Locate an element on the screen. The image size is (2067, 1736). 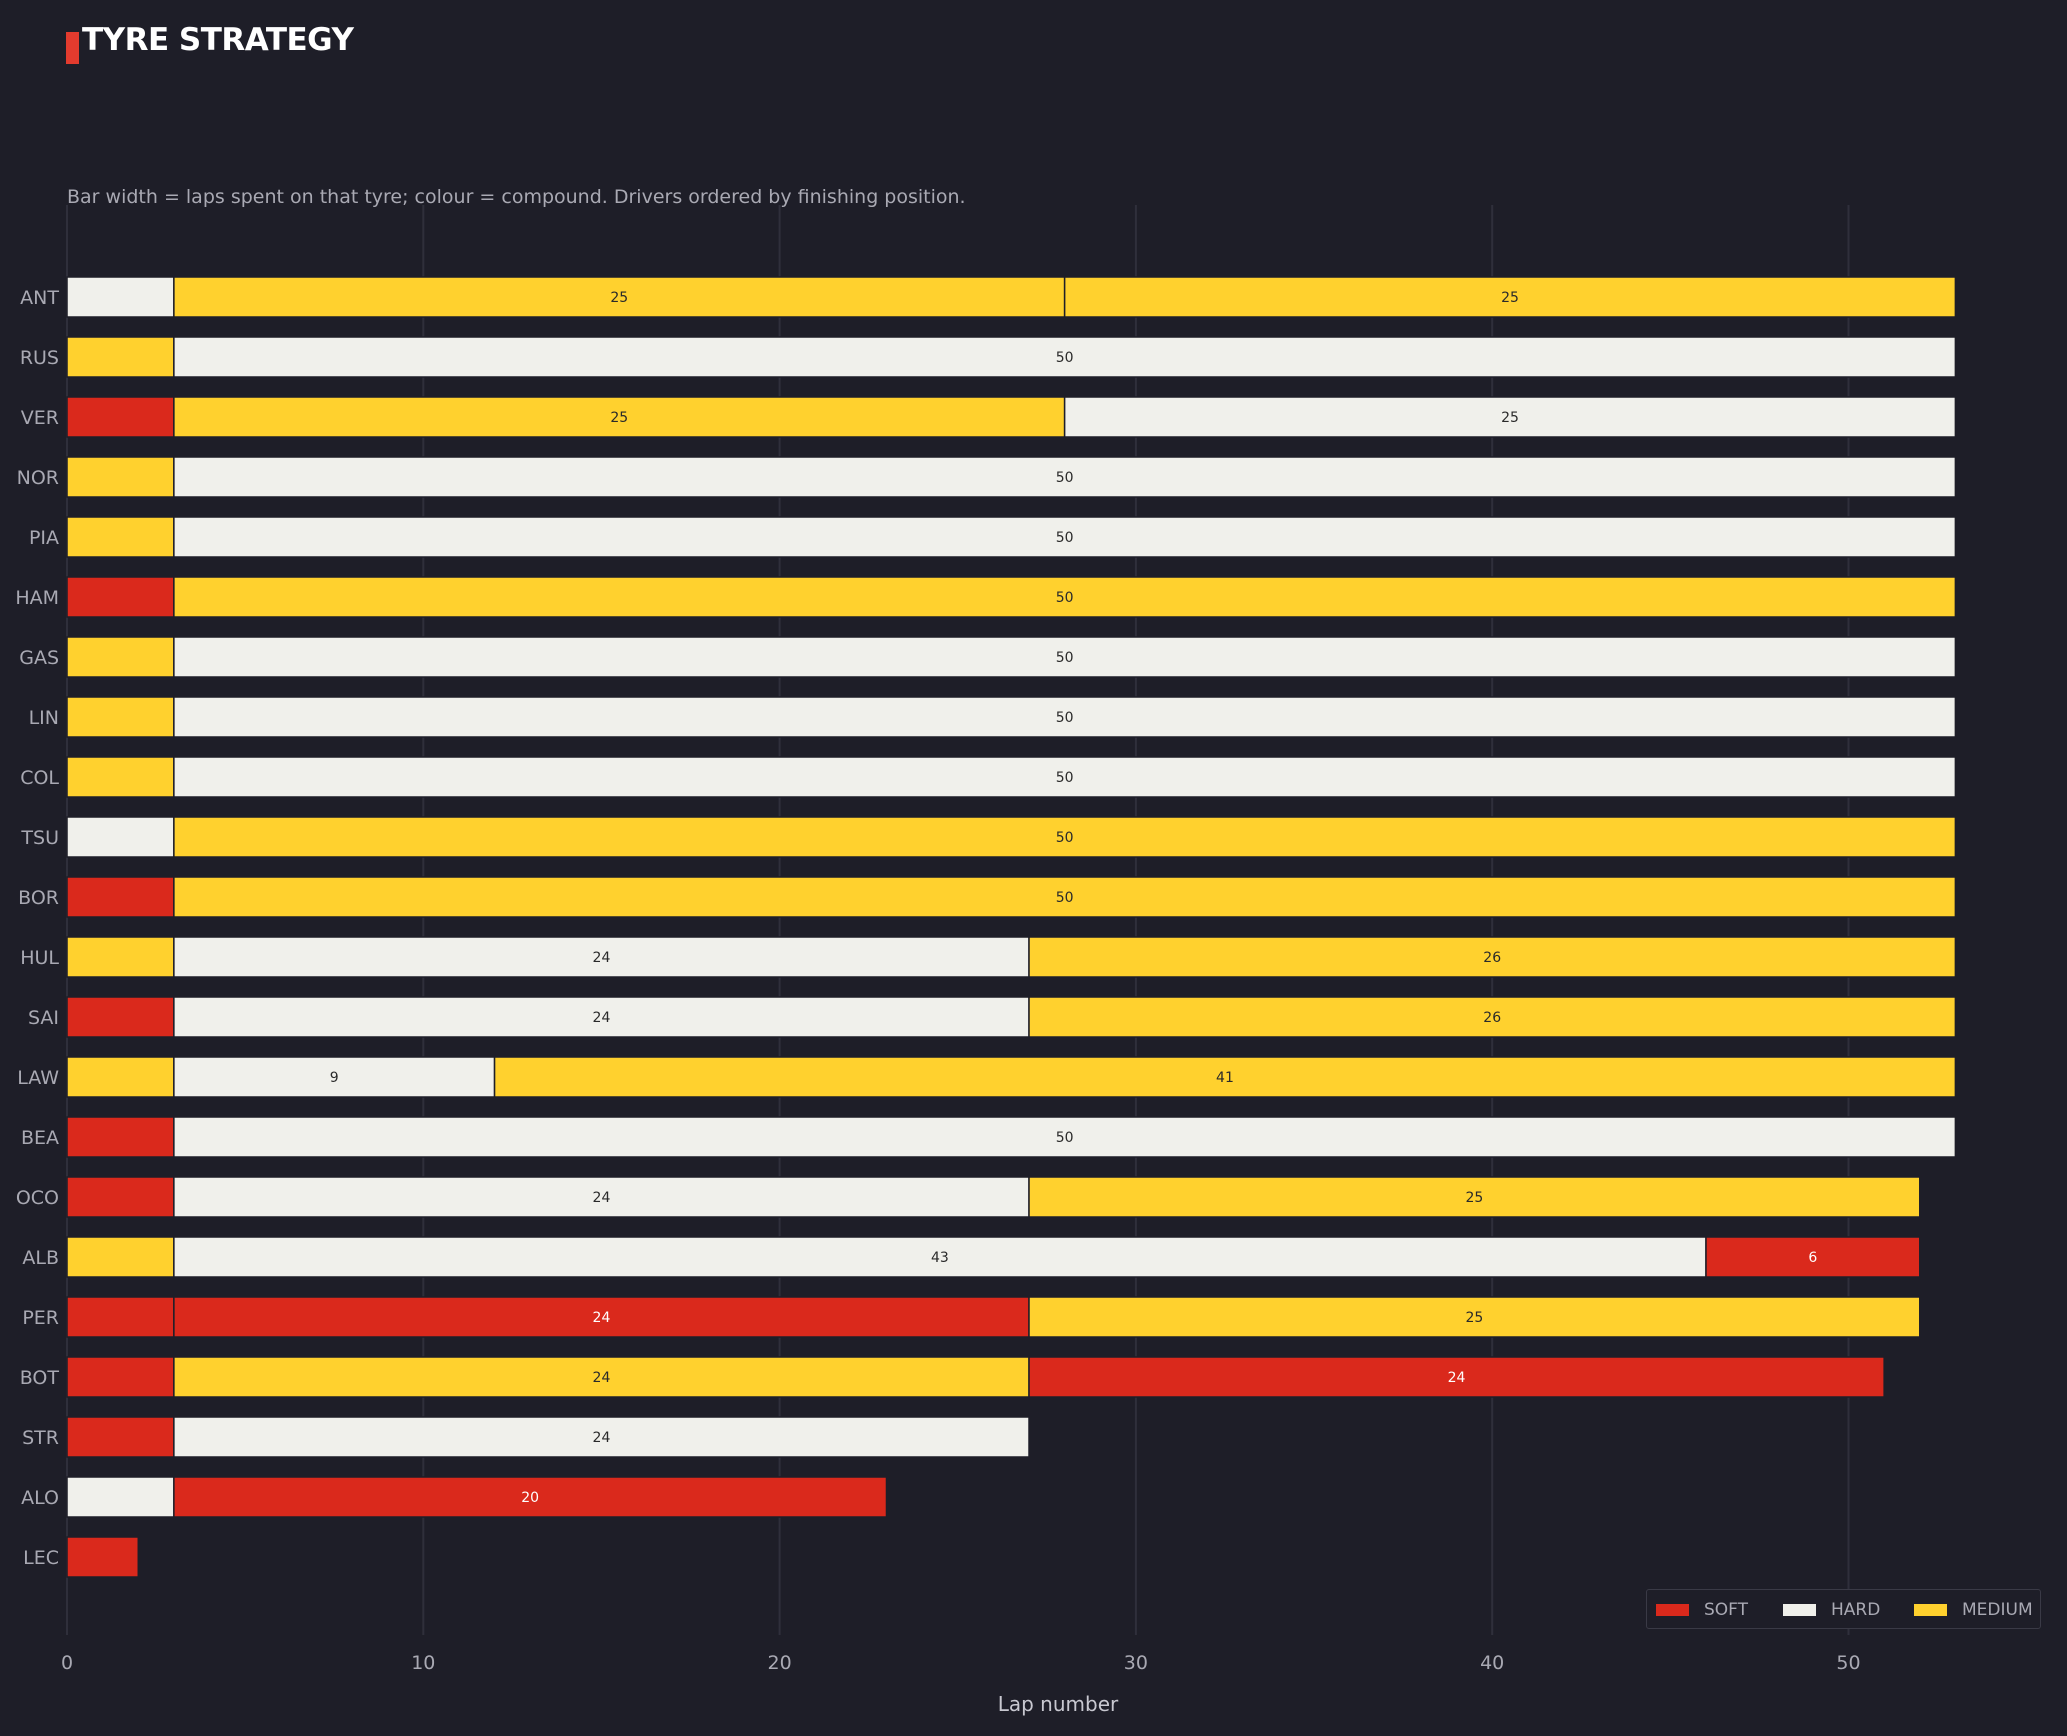
legend-item-medium: MEDIUM is located at coordinates (1973, 1610).